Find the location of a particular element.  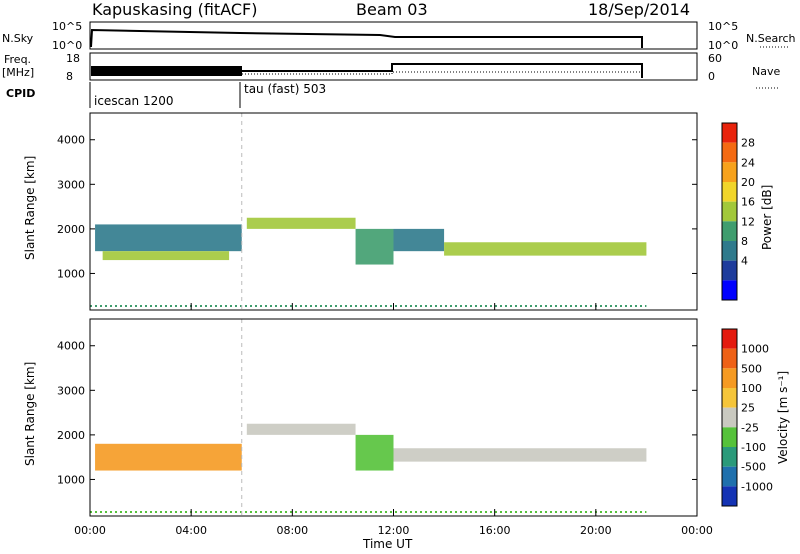

velocity-cbar-tick-label: -500 is located at coordinates (753, 467).